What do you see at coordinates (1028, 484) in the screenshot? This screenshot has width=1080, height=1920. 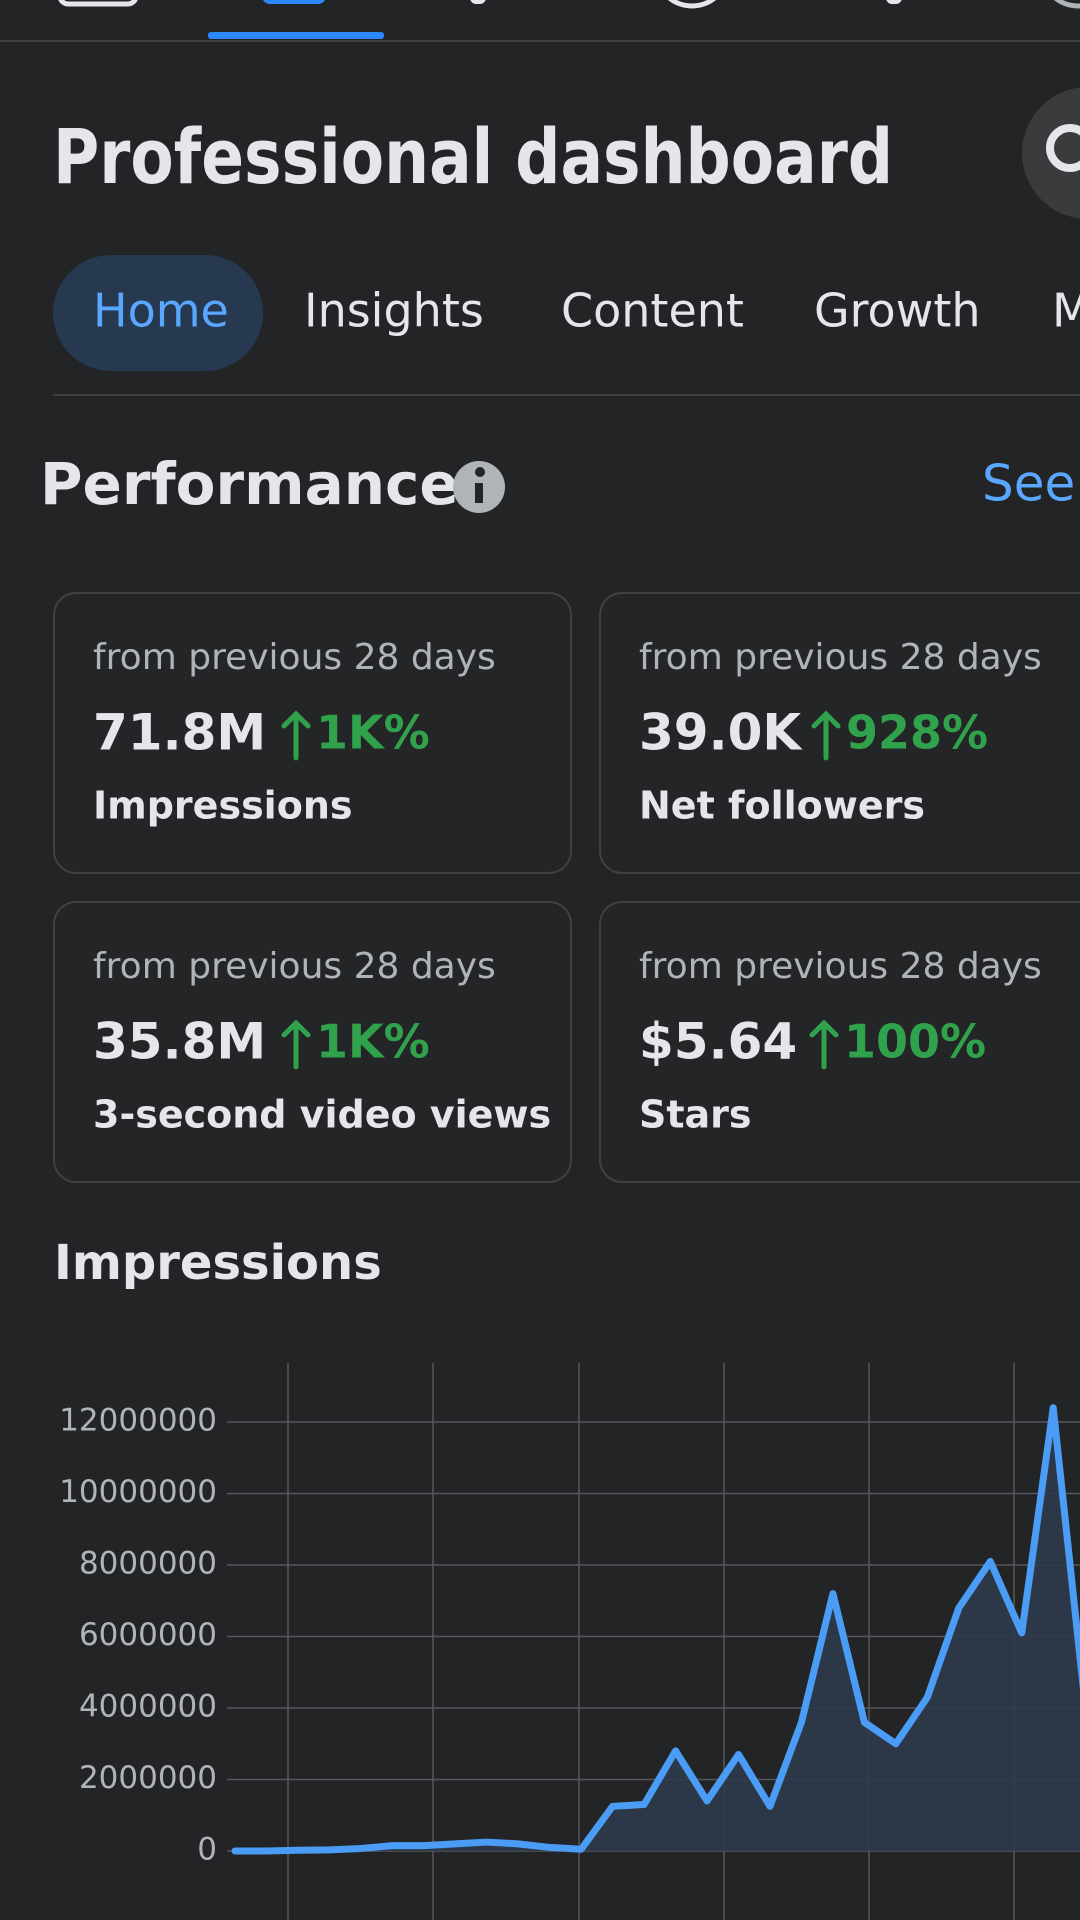 I see `see-all-link: See` at bounding box center [1028, 484].